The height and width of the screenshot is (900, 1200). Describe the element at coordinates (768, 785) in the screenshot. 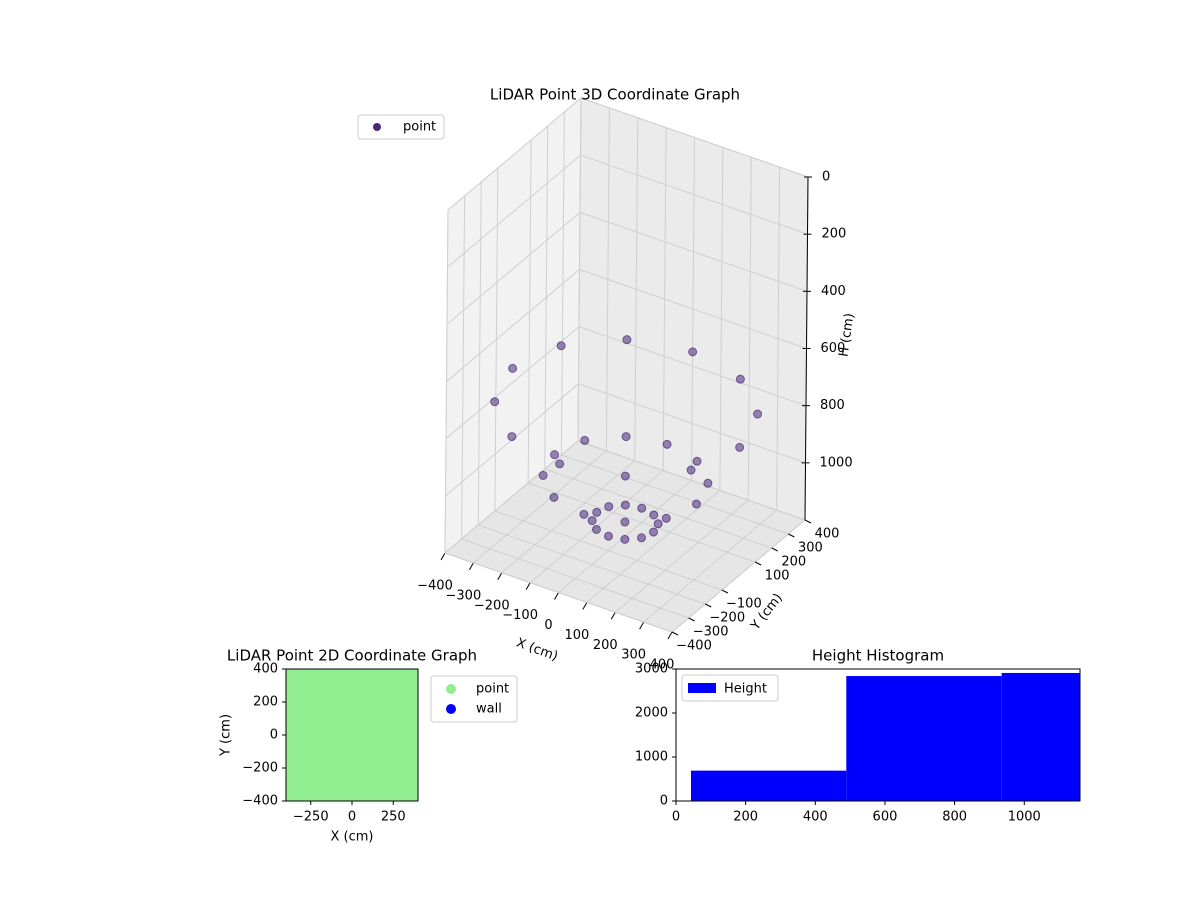

I see `bar` at that location.